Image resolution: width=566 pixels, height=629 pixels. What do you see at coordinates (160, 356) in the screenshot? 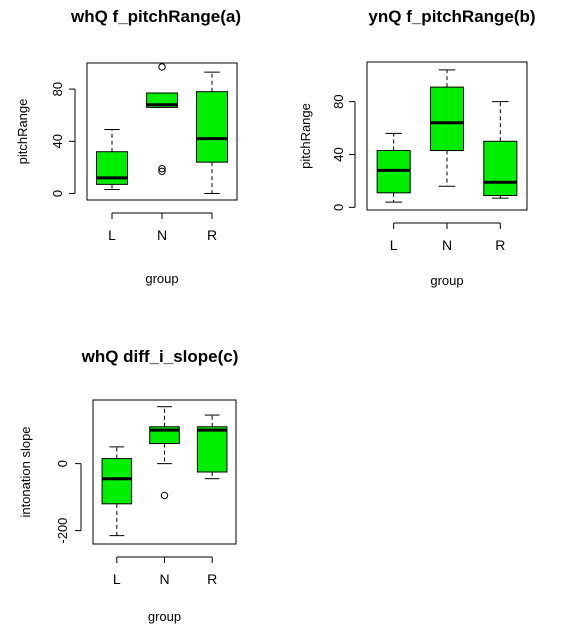
I see `chart-title: whQ diff_i_slope(c)` at bounding box center [160, 356].